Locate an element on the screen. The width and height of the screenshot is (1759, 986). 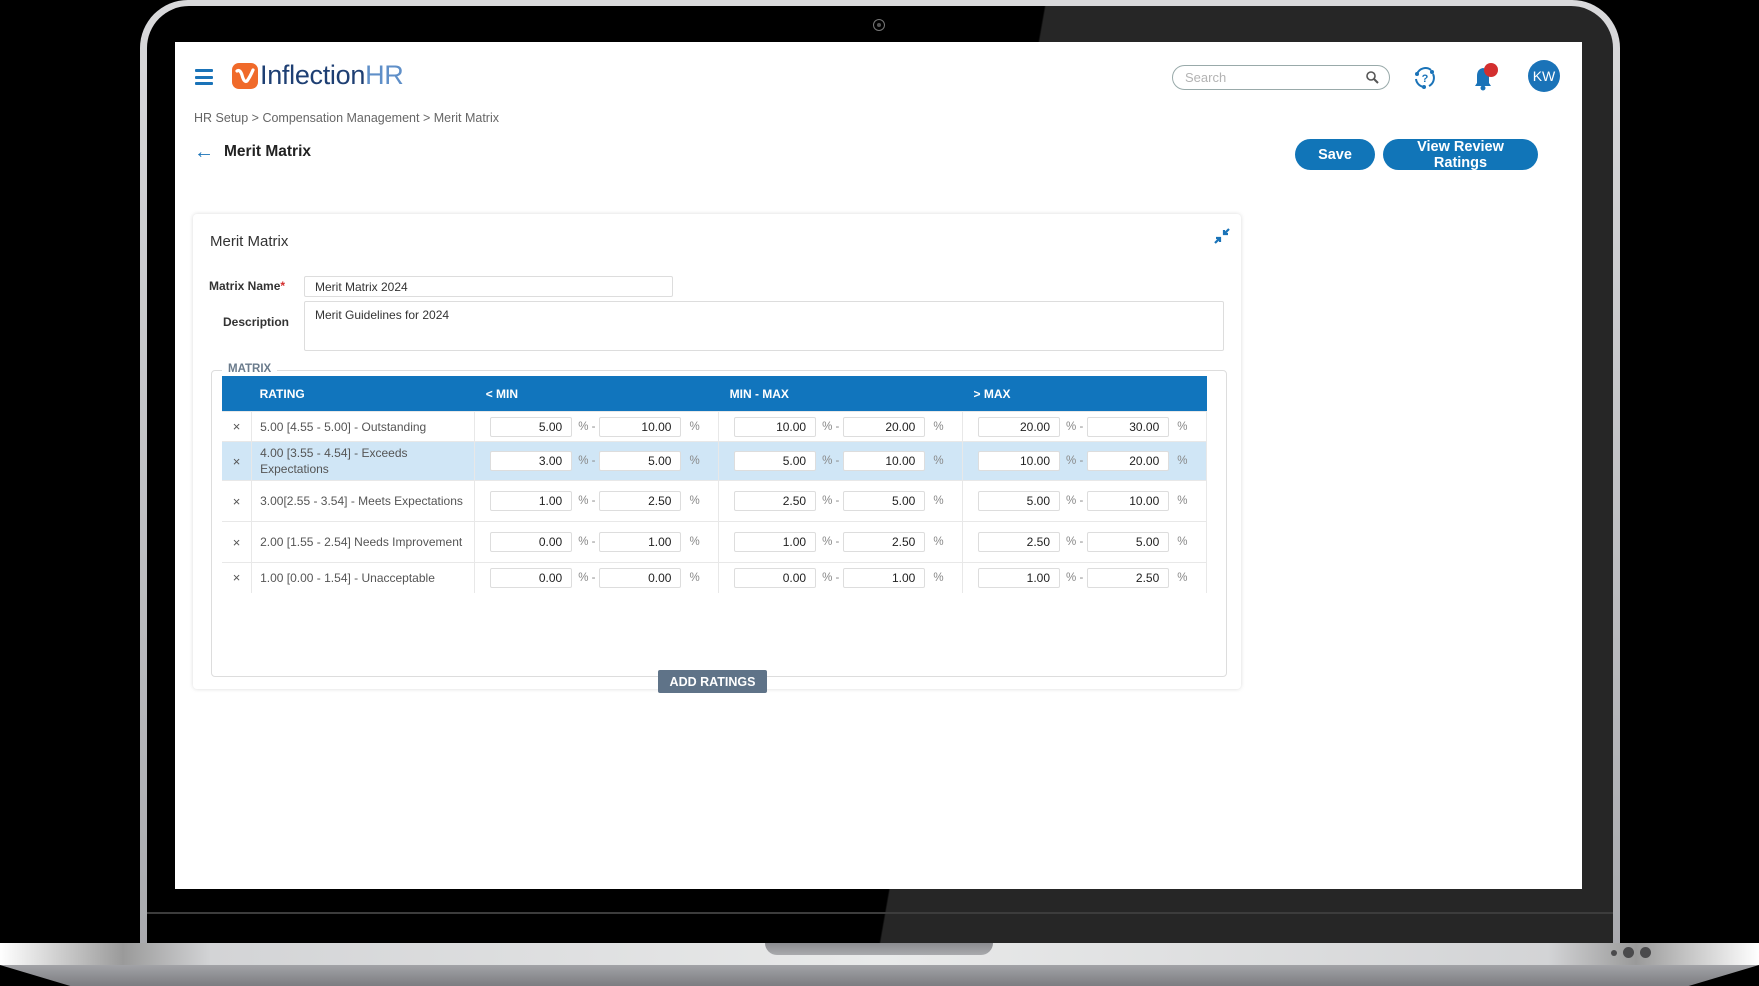
table-header-row: RATING < MIN MIN - MAX > MAX is located at coordinates (714, 394).